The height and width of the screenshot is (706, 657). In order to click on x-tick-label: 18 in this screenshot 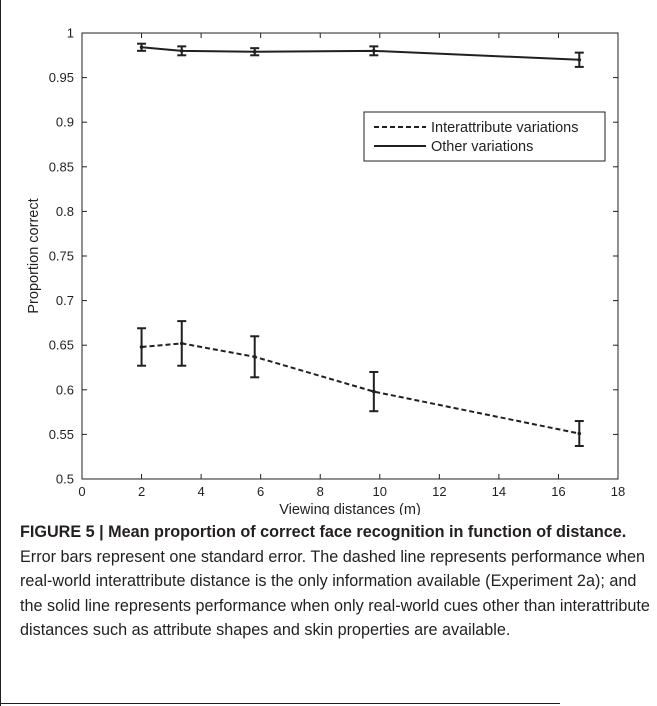, I will do `click(618, 491)`.